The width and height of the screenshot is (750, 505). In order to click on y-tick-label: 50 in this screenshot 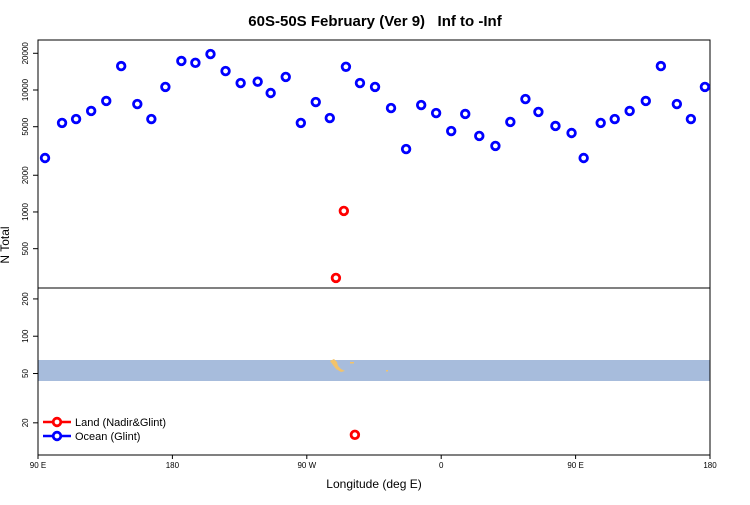, I will do `click(25, 373)`.